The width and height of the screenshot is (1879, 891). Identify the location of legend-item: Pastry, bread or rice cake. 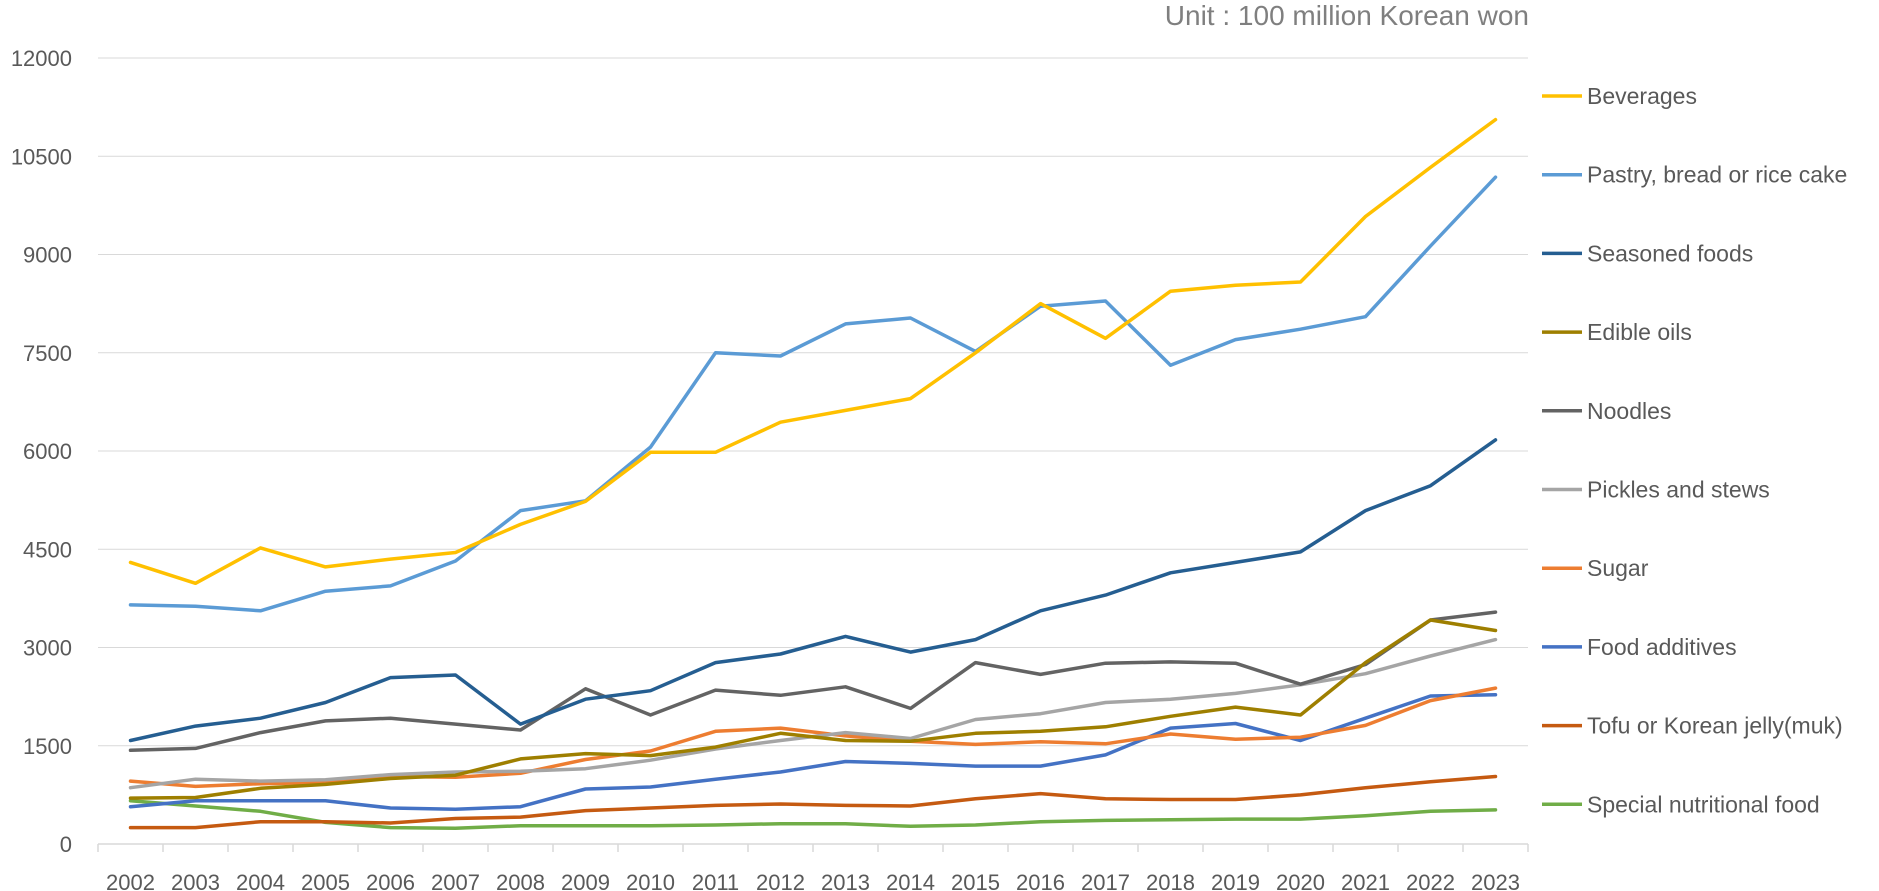
(1694, 175).